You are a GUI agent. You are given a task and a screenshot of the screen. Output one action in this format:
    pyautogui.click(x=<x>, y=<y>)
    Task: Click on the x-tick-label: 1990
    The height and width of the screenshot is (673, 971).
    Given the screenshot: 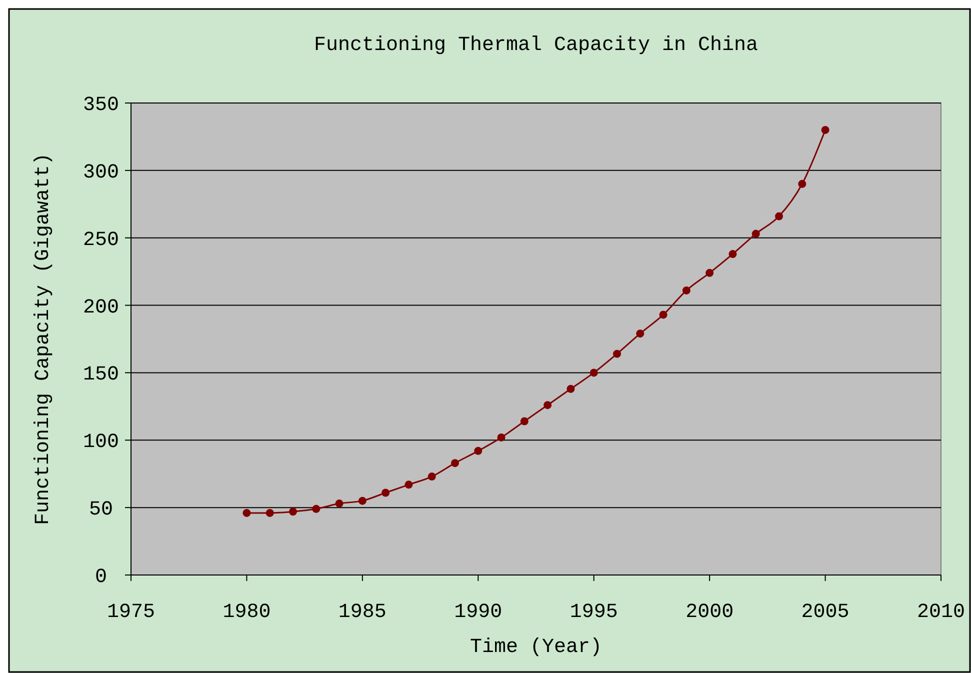 What is the action you would take?
    pyautogui.click(x=478, y=612)
    